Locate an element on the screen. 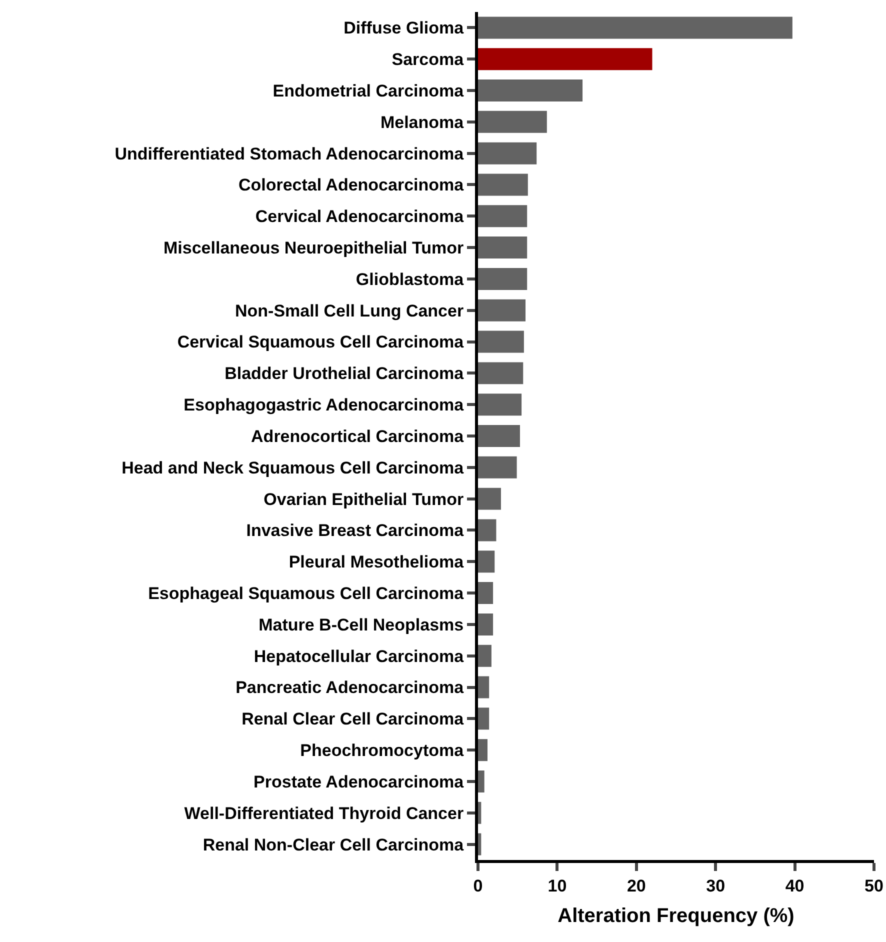  y-tick-label: Pheochromocytoma is located at coordinates (382, 750).